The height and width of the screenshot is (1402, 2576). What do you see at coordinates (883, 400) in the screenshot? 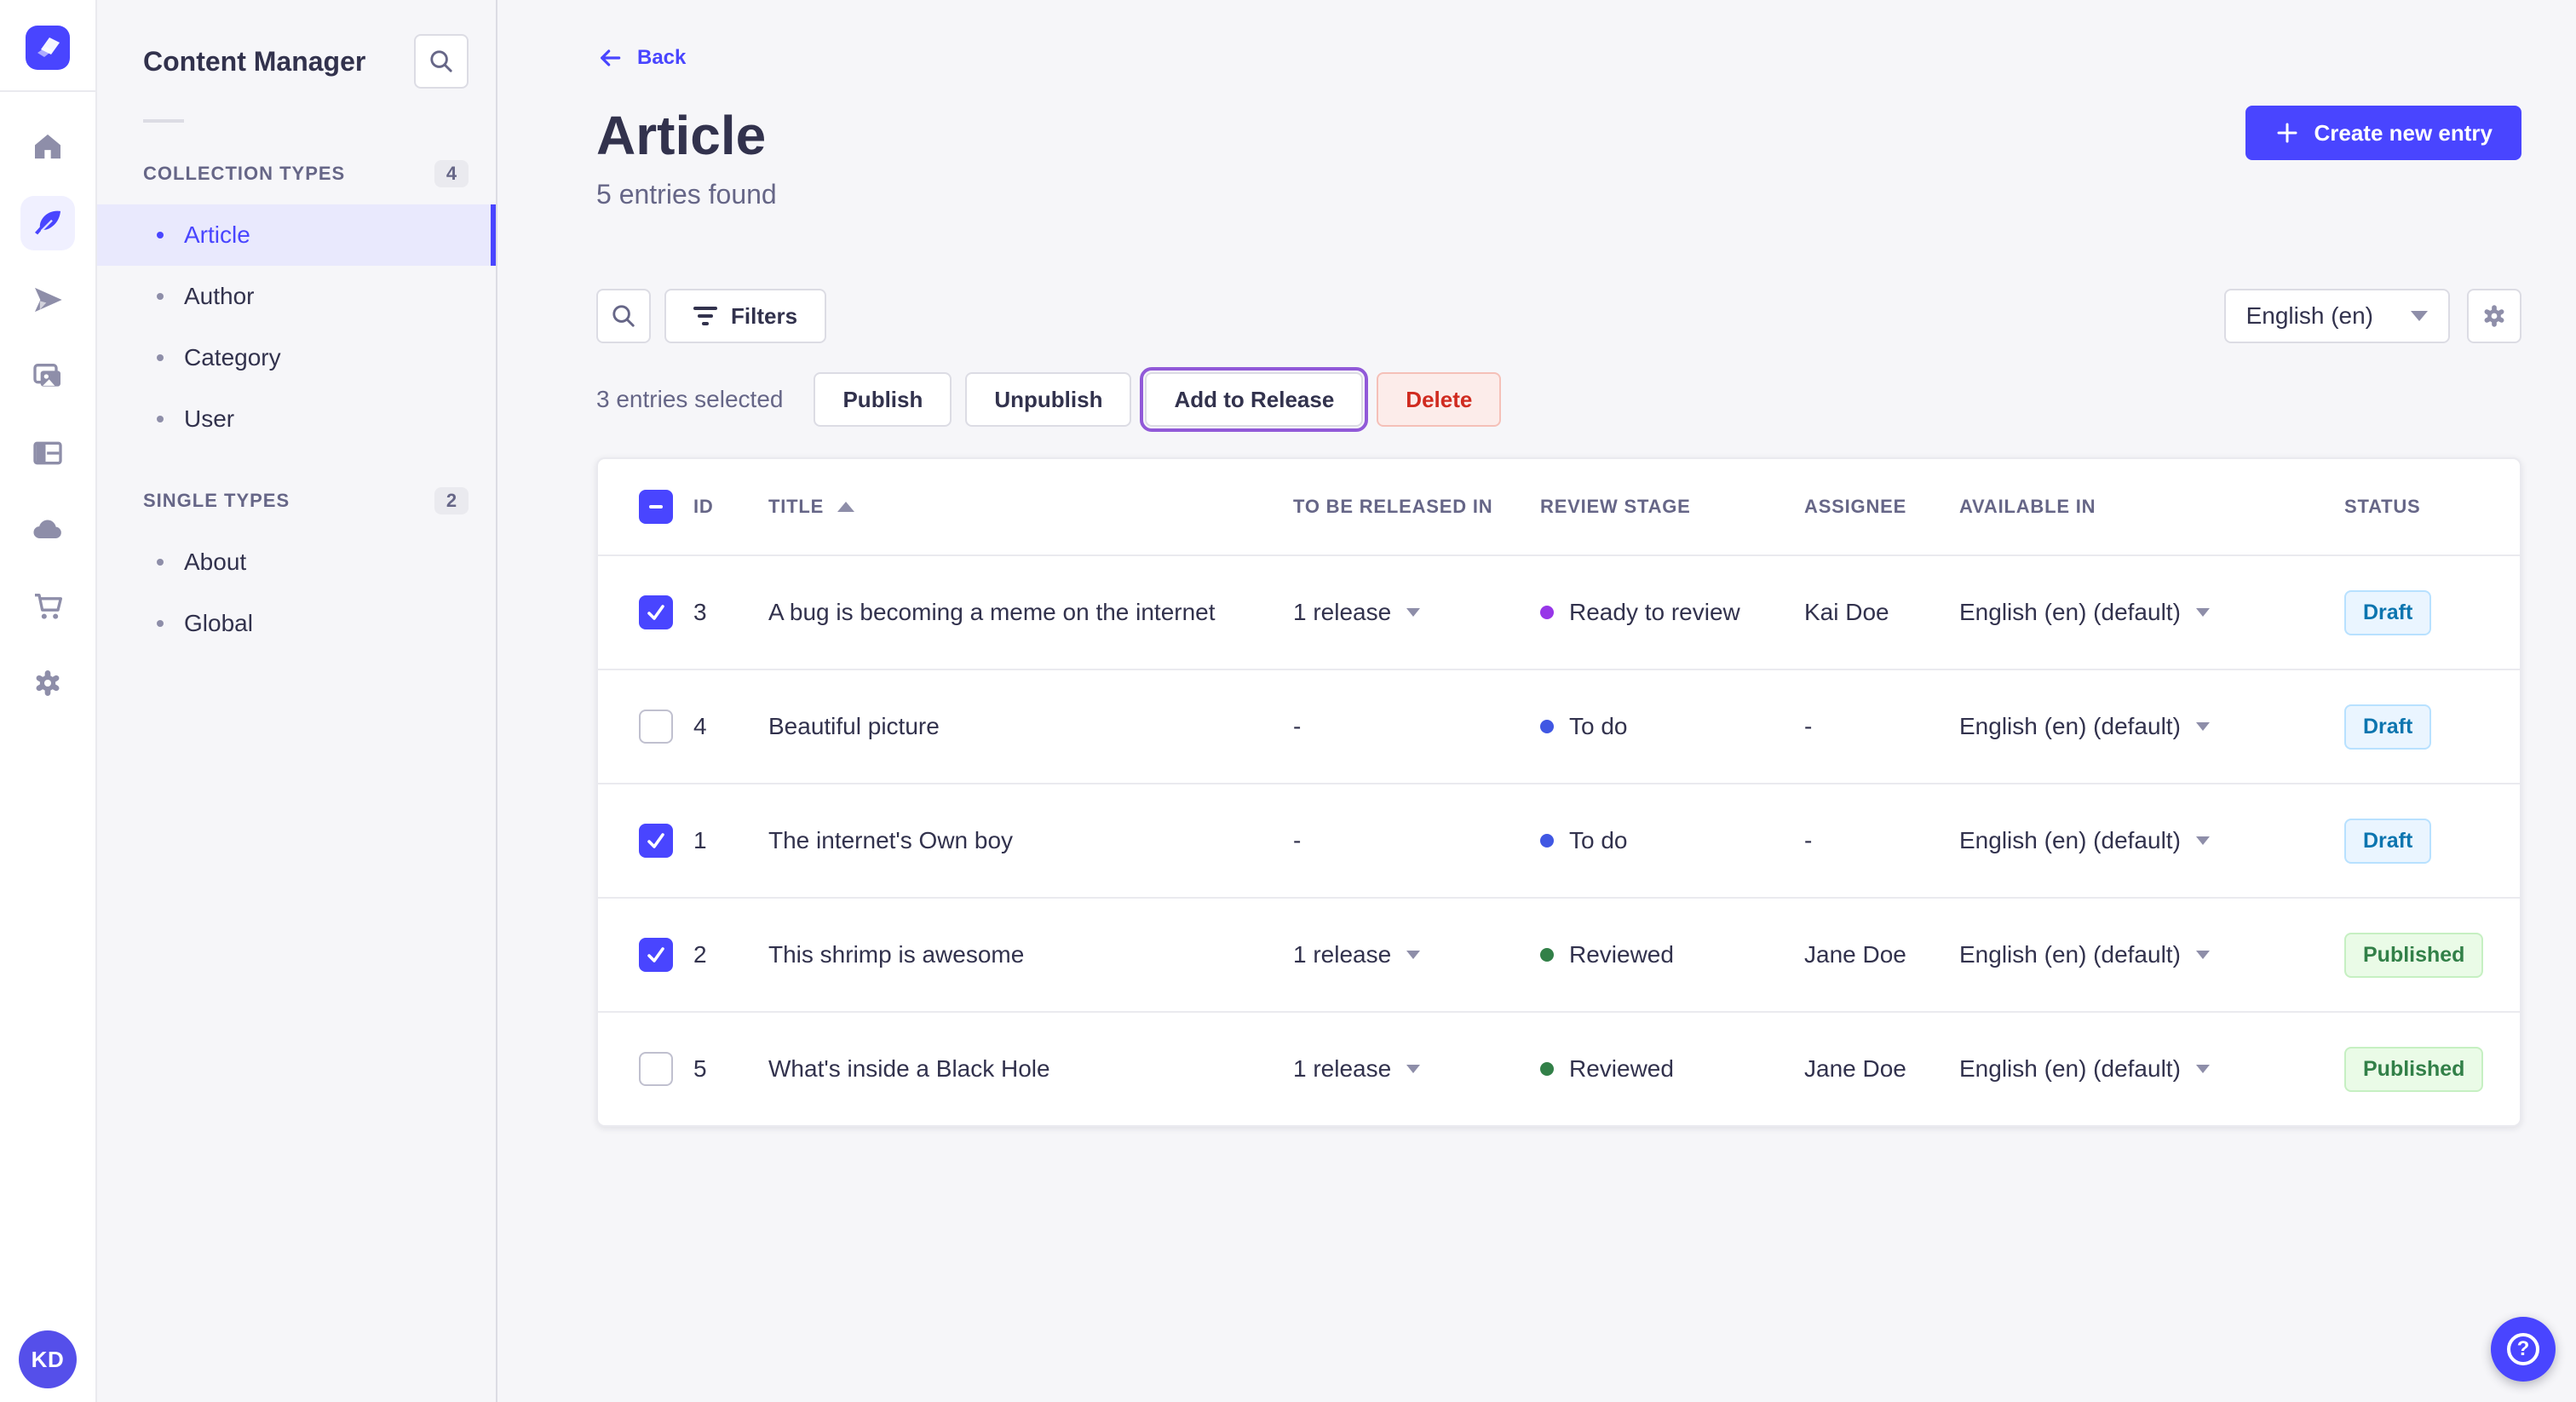
I see `publish-button: Publish` at bounding box center [883, 400].